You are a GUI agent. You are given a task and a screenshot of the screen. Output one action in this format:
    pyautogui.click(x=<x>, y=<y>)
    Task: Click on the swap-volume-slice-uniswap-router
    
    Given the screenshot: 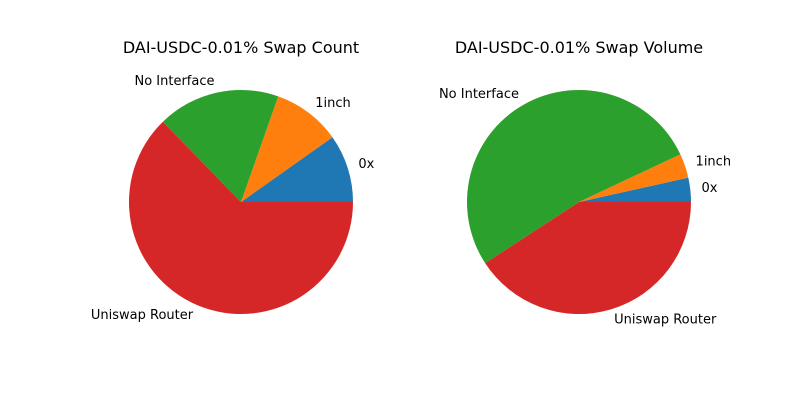 What is the action you would take?
    pyautogui.click(x=588, y=258)
    